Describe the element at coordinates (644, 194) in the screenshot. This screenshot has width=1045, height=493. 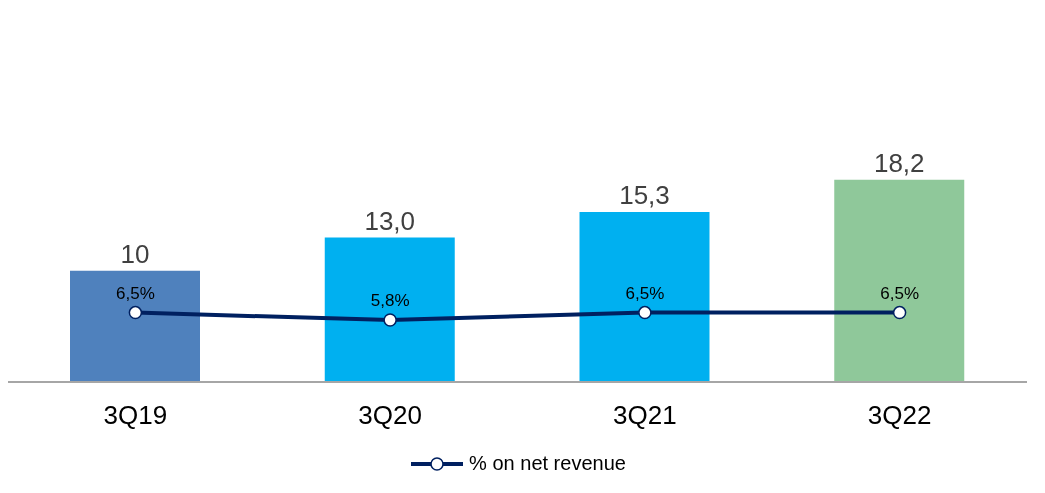
I see `data-label: 15,3` at that location.